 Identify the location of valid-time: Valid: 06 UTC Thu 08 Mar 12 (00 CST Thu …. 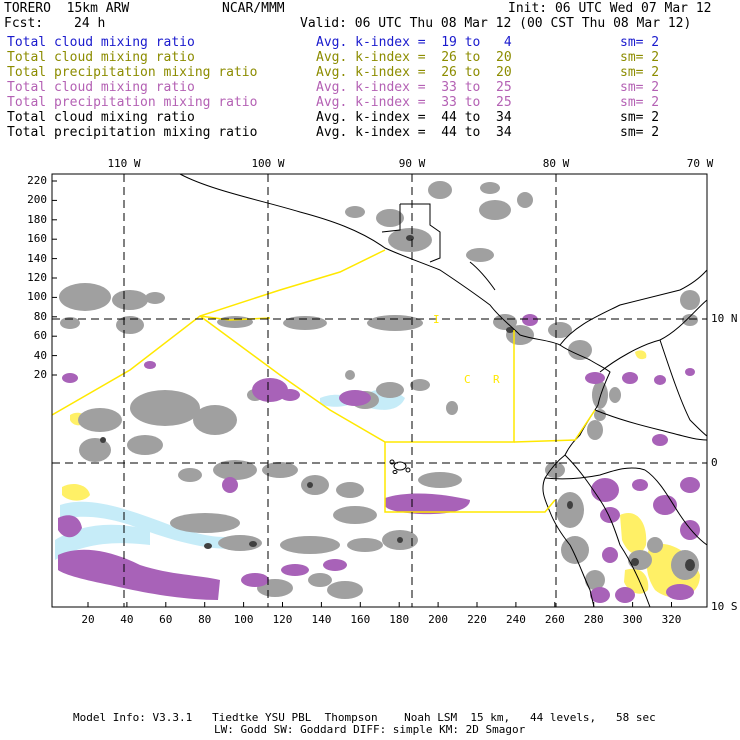
(496, 23).